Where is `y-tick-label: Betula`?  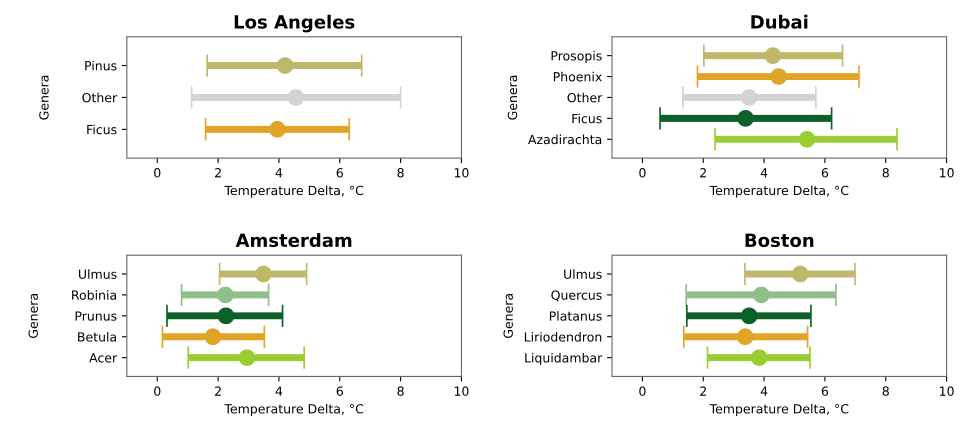 y-tick-label: Betula is located at coordinates (97, 337).